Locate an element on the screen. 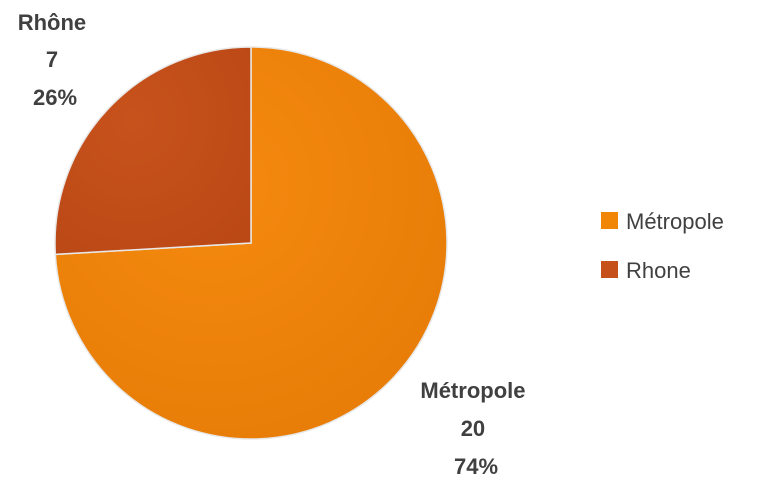 Image resolution: width=761 pixels, height=480 pixels. data-label-rhone-name: Rhône is located at coordinates (52, 22).